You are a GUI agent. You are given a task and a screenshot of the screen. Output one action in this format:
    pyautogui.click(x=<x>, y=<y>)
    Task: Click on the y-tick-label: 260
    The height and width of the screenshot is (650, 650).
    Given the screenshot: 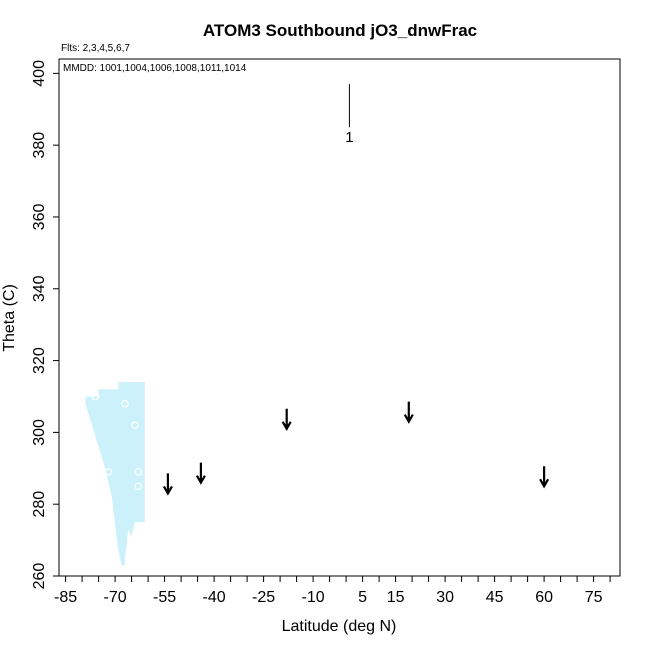 What is the action you would take?
    pyautogui.click(x=39, y=576)
    